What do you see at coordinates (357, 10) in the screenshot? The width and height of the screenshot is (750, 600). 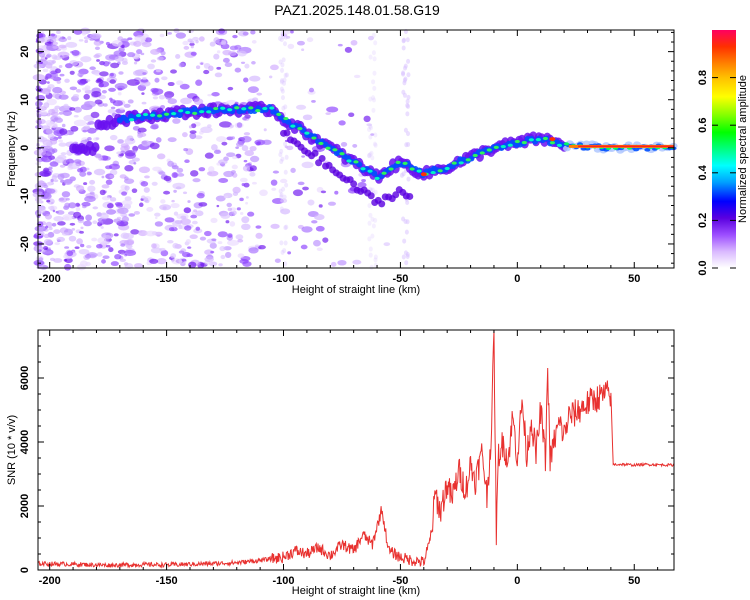 I see `chart-title: PAZ1.2025.148.01.58.G19` at bounding box center [357, 10].